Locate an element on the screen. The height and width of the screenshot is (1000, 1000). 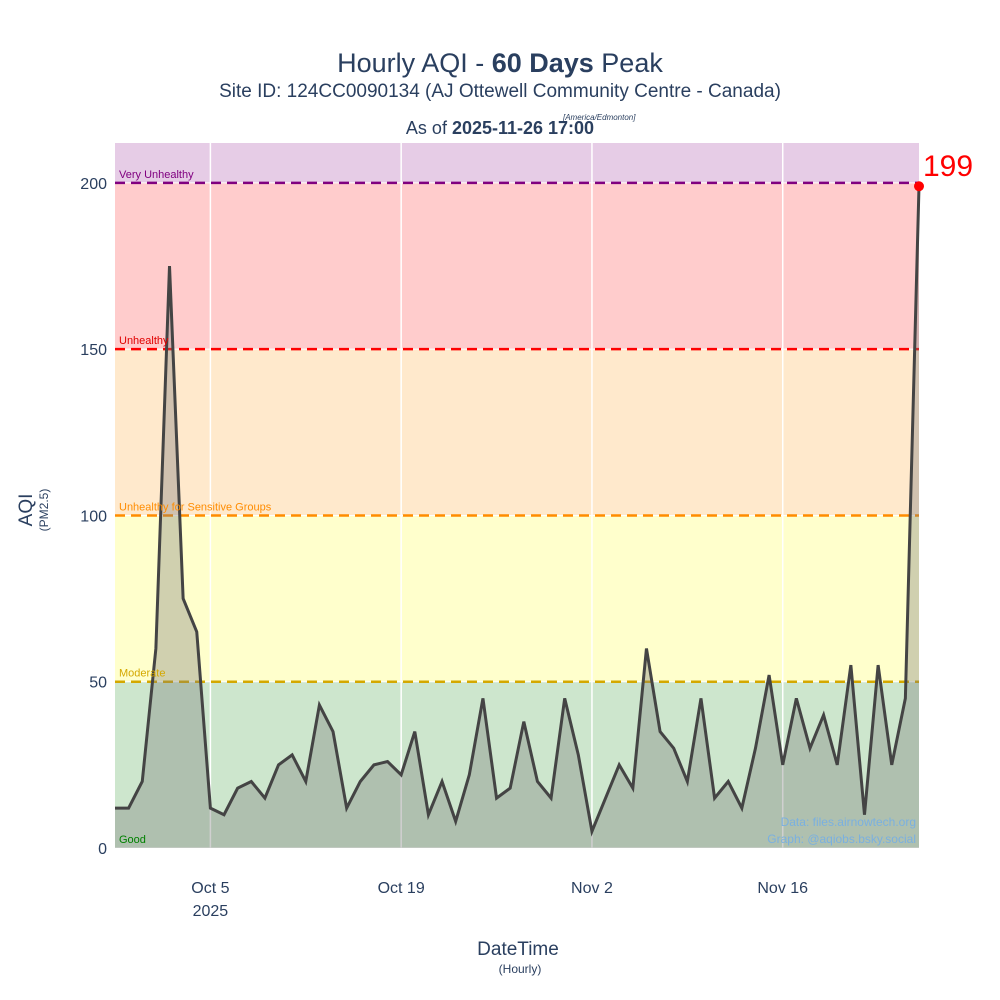
y-axis-subtitle: (PM2.5) is located at coordinates (44, 510).